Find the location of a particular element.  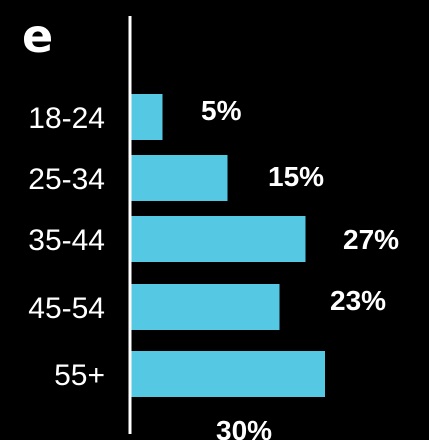

category-label: 18-24 is located at coordinates (66, 118).